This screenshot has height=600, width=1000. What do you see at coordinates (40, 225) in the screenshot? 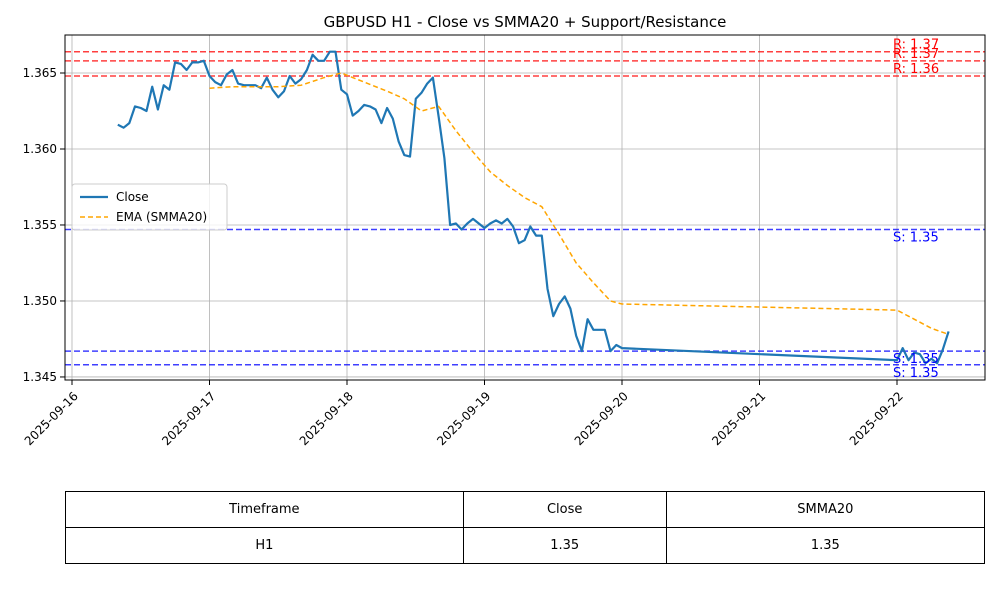
I see `y-tick-label: 1.355` at bounding box center [40, 225].